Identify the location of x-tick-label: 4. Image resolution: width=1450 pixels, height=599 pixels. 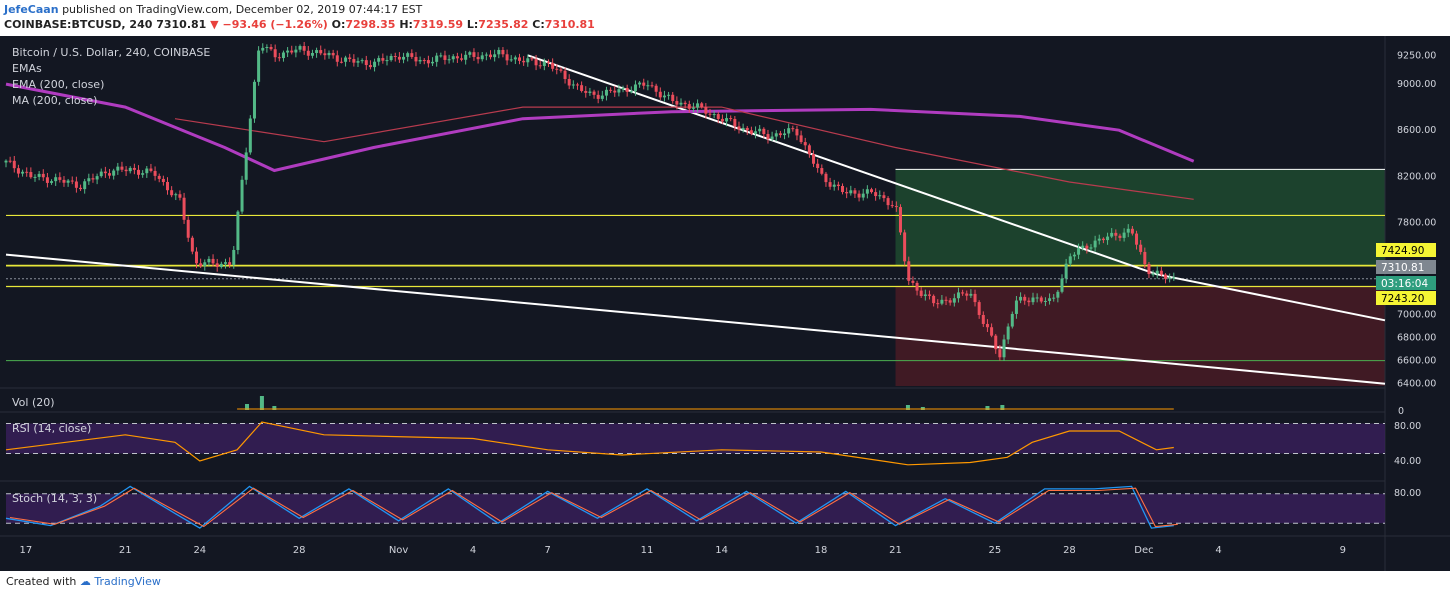
(473, 550).